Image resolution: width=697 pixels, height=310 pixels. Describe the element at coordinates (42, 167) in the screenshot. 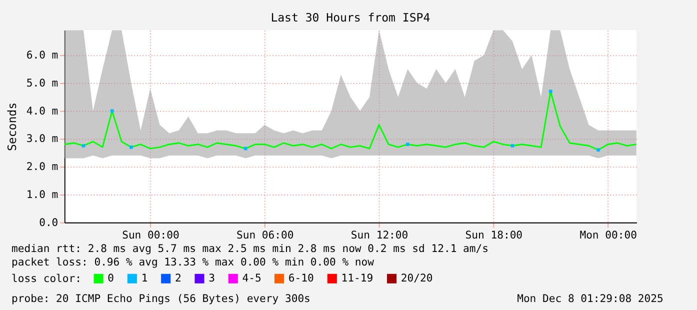

I see `y-tick-label: 2.0 m` at that location.